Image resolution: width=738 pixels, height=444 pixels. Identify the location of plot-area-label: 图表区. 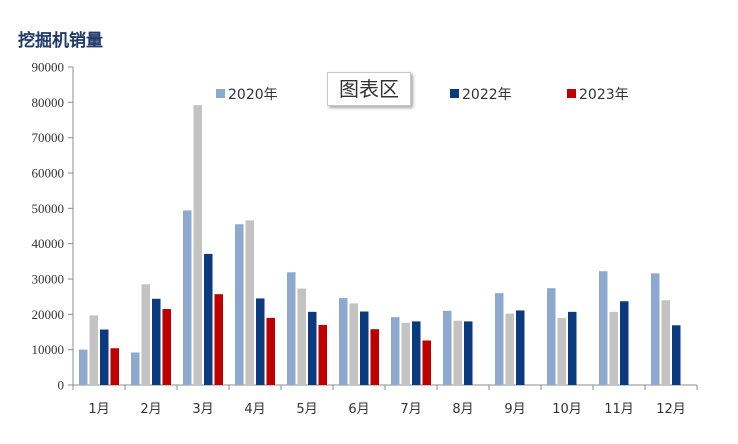
(369, 89).